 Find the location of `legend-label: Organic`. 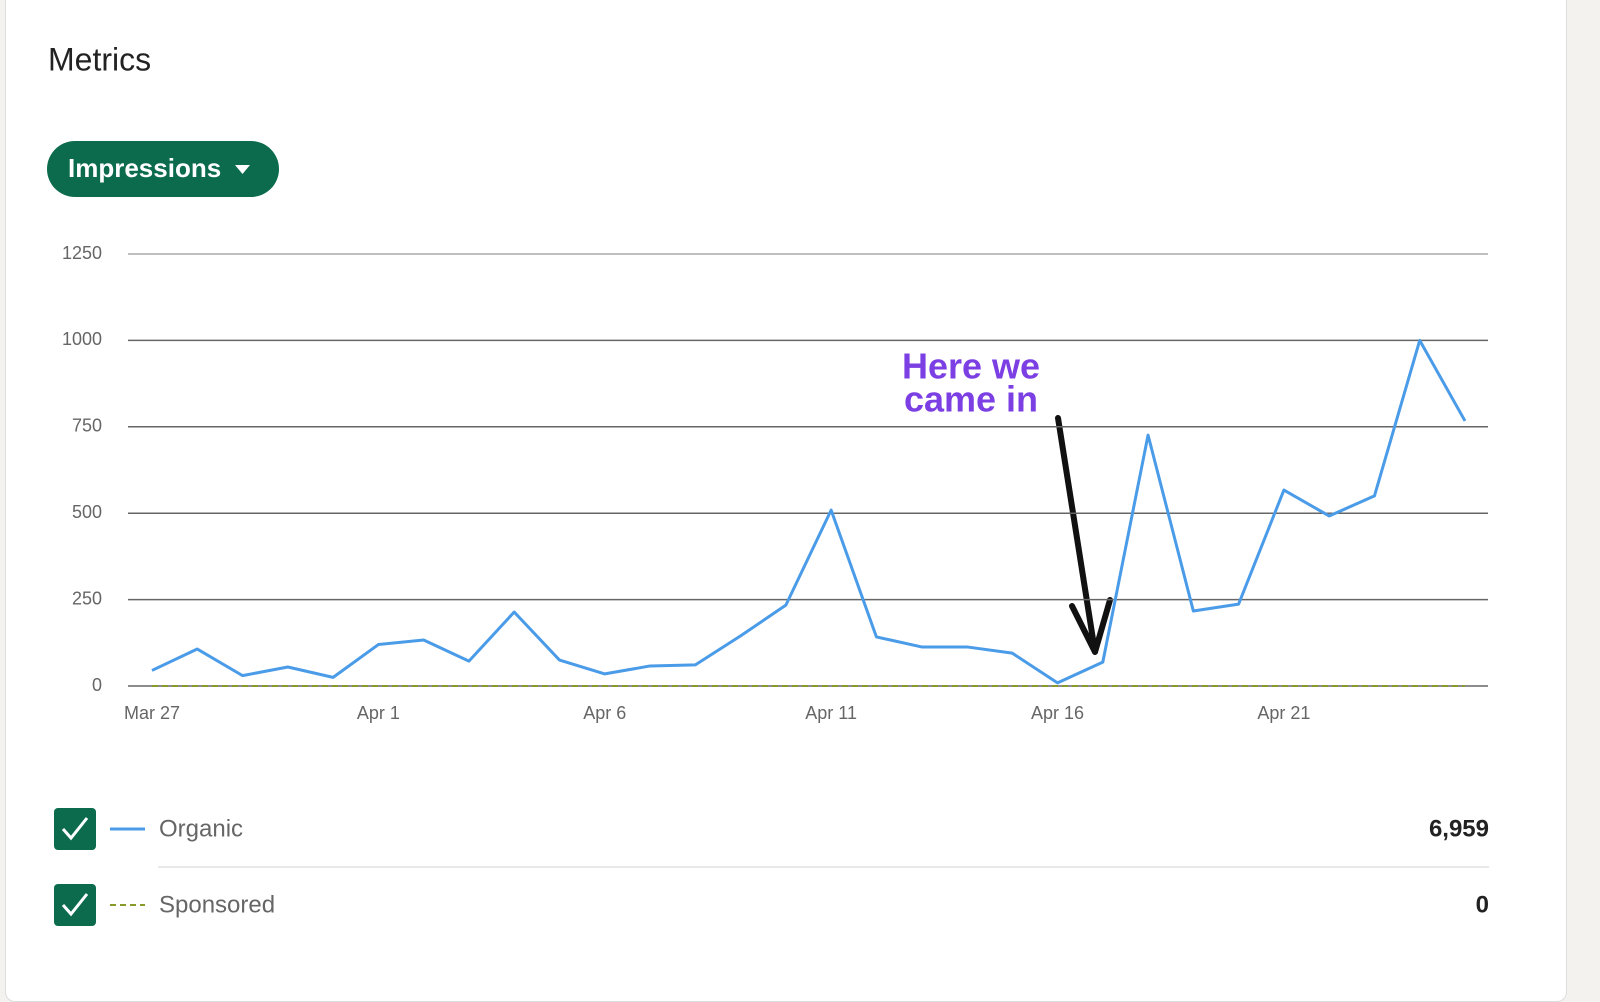

legend-label: Organic is located at coordinates (201, 828).